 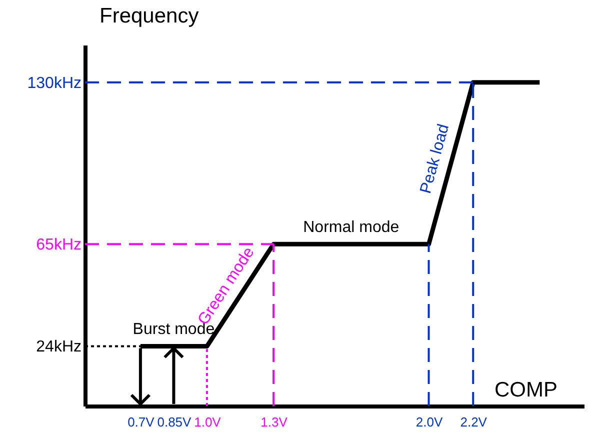 What do you see at coordinates (435, 159) in the screenshot?
I see `annotation: Peak load` at bounding box center [435, 159].